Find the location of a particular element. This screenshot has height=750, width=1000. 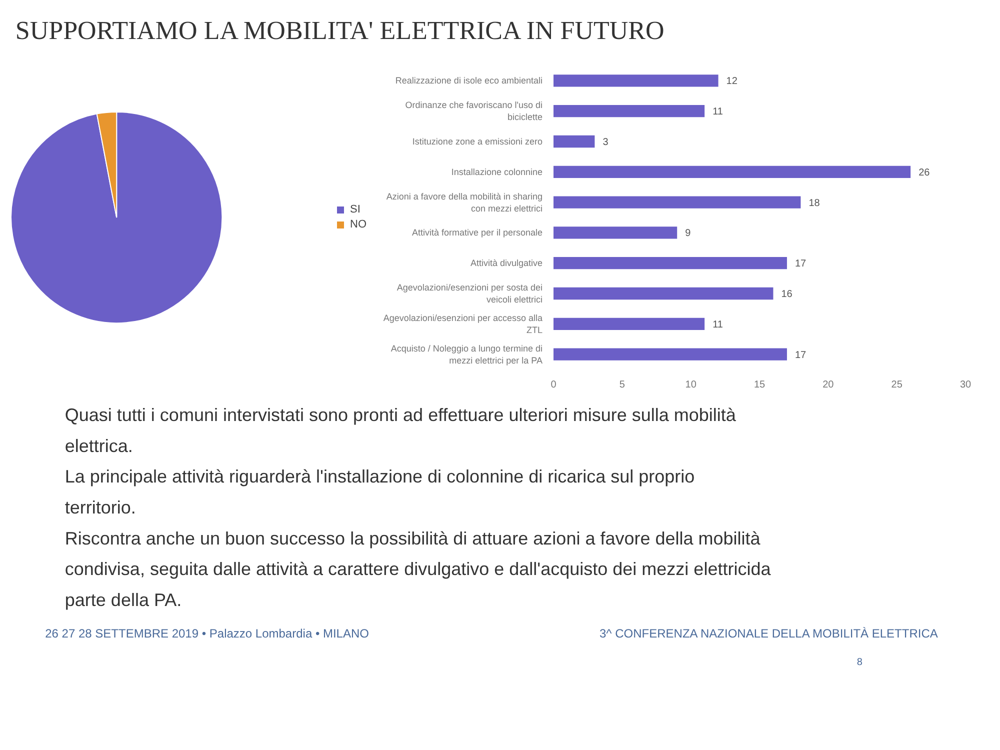

x-tick-label: 0 is located at coordinates (553, 385).